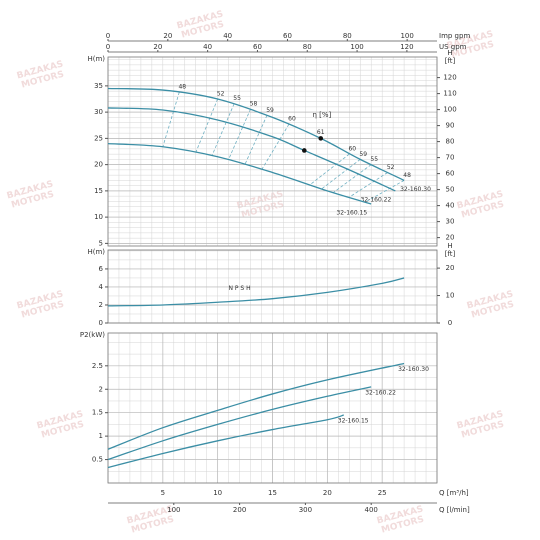  What do you see at coordinates (454, 36) in the screenshot?
I see `top-axis-label: Imp gpm` at bounding box center [454, 36].